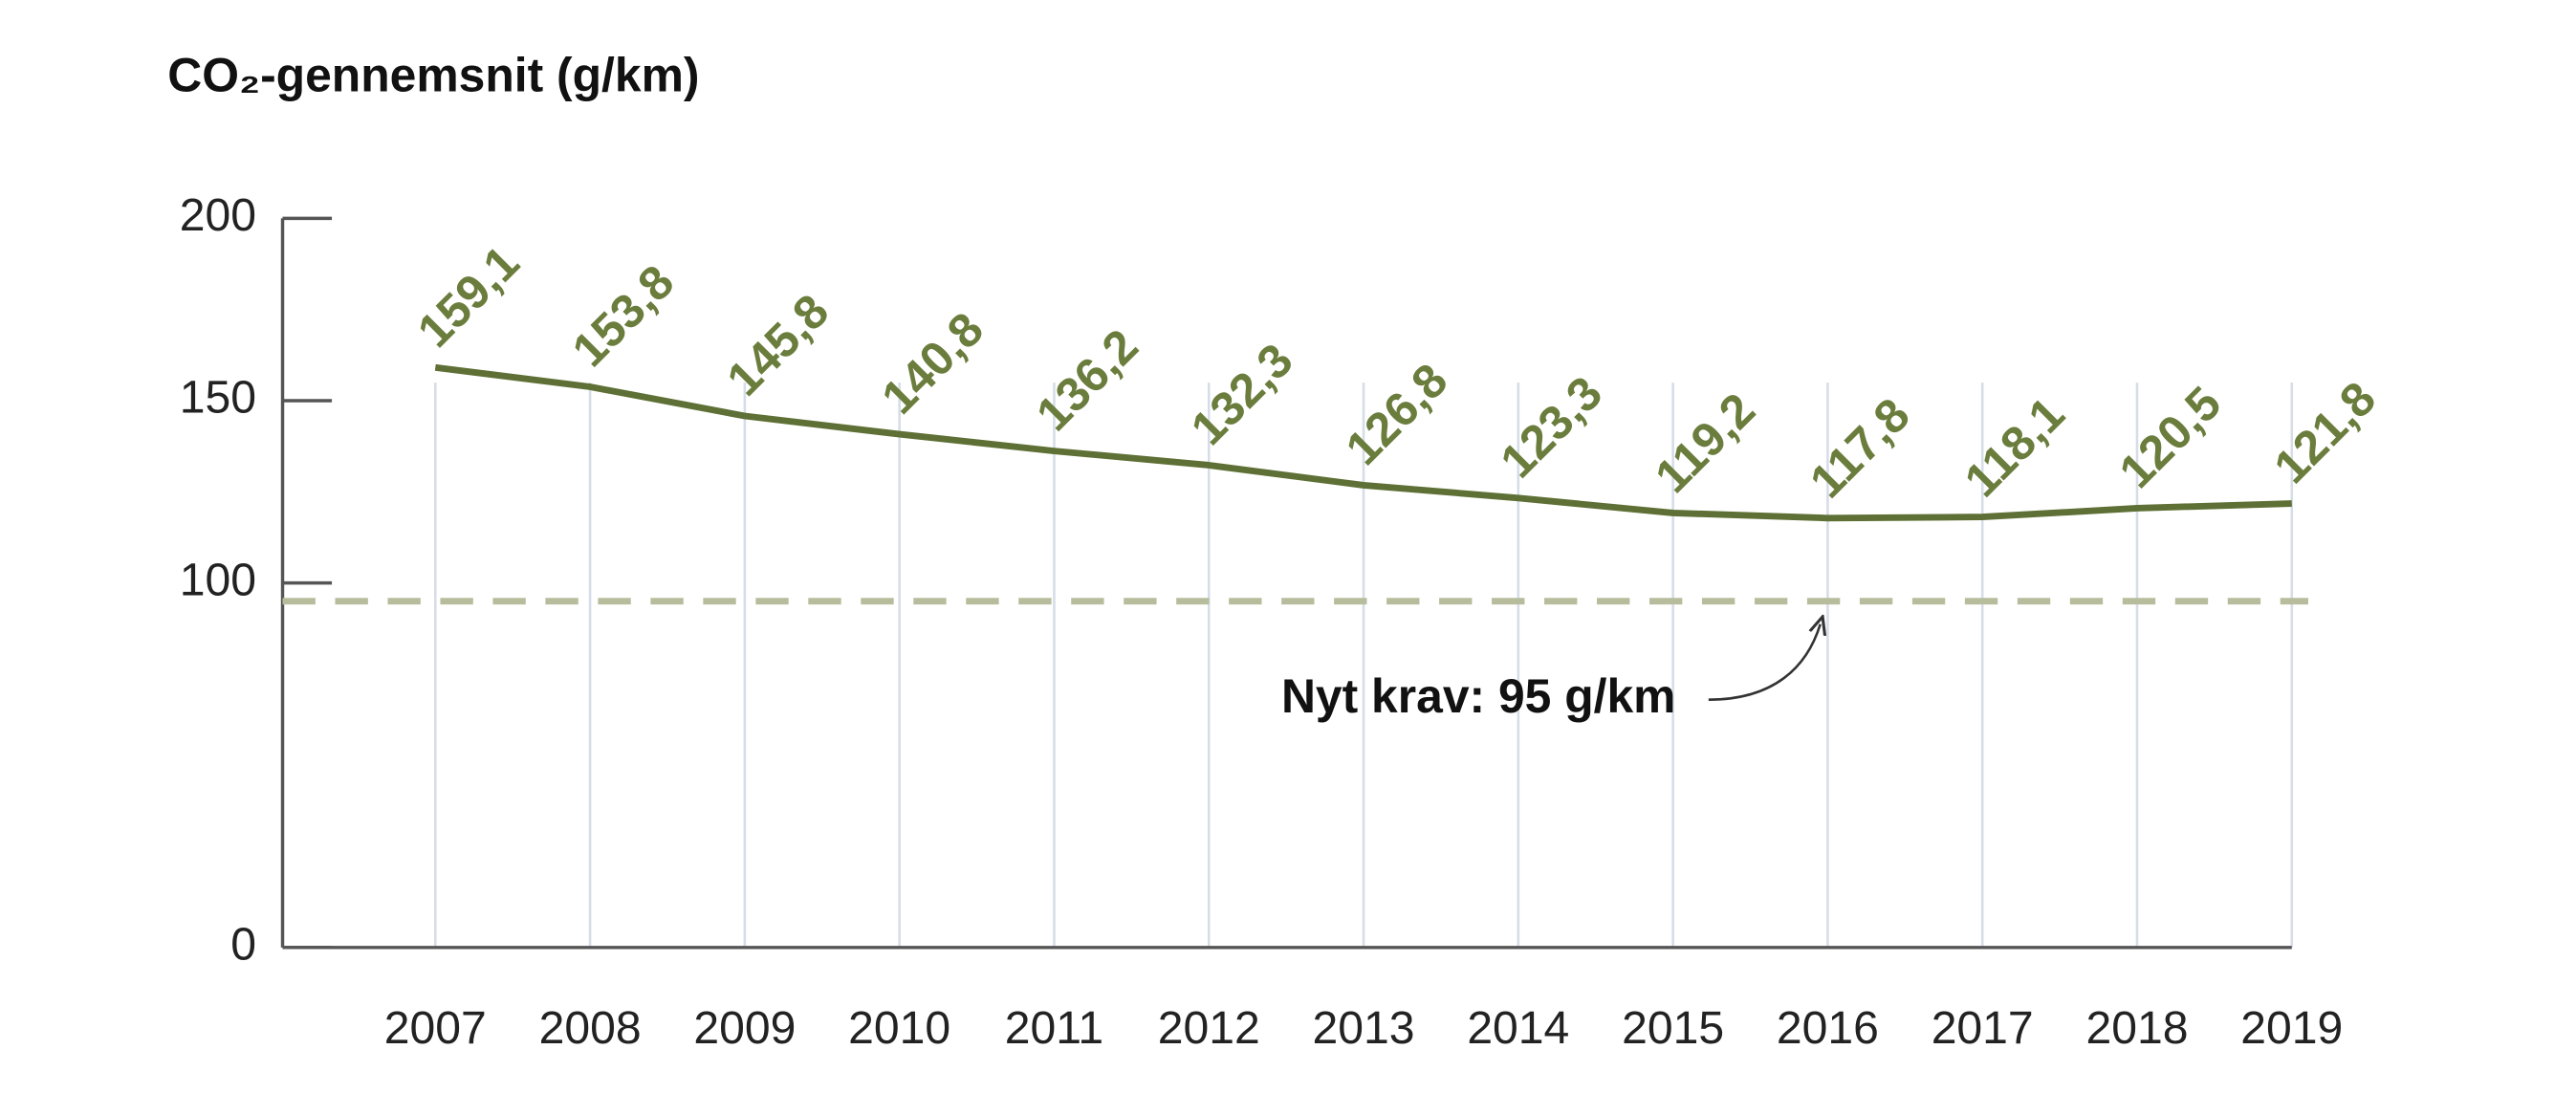  I want to click on x-tick-label: 2018, so click(2136, 1028).